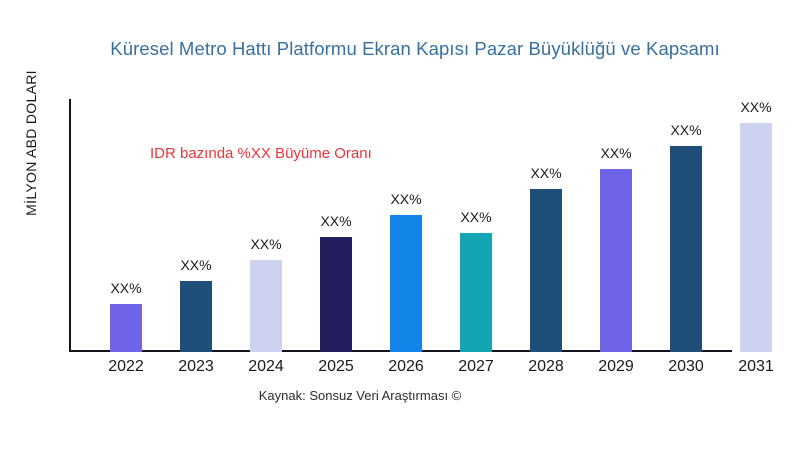 Image resolution: width=800 pixels, height=450 pixels. Describe the element at coordinates (546, 366) in the screenshot. I see `x-tick-label: 2028` at that location.